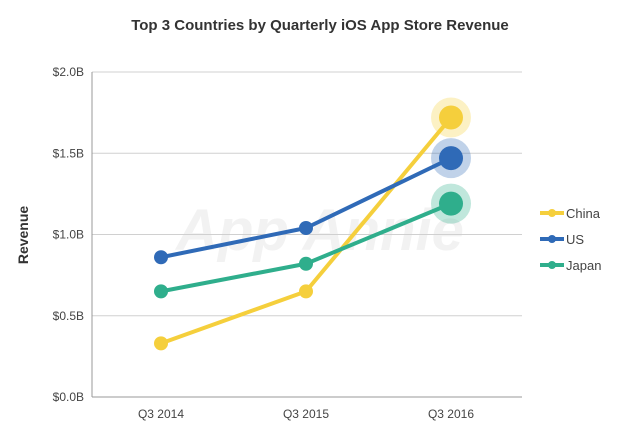  Describe the element at coordinates (583, 265) in the screenshot. I see `legend-label: Japan` at that location.